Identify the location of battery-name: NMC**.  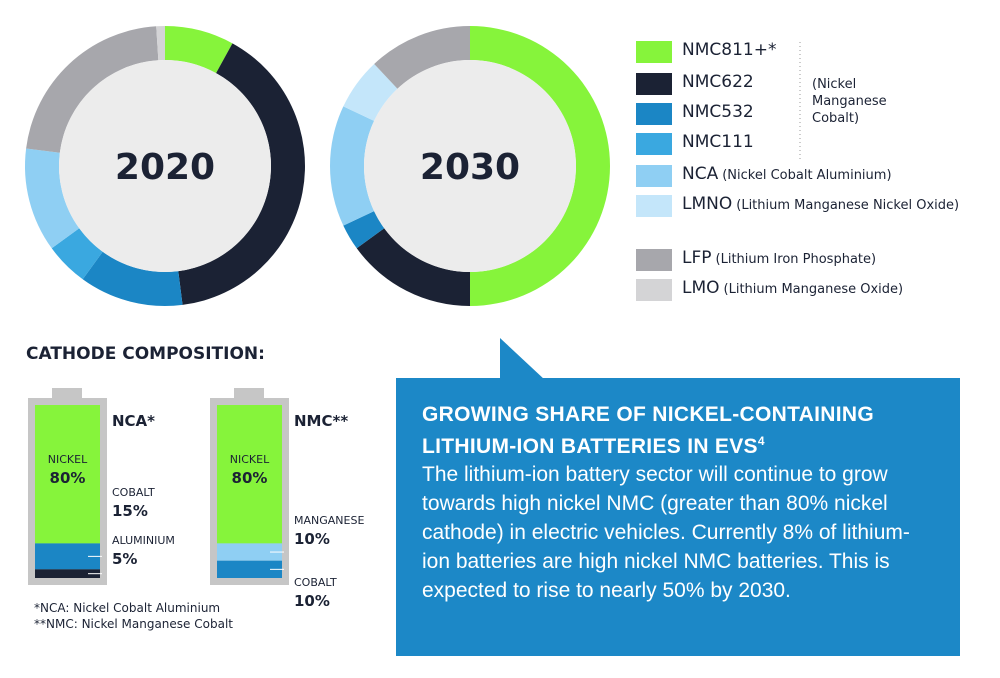
(321, 421).